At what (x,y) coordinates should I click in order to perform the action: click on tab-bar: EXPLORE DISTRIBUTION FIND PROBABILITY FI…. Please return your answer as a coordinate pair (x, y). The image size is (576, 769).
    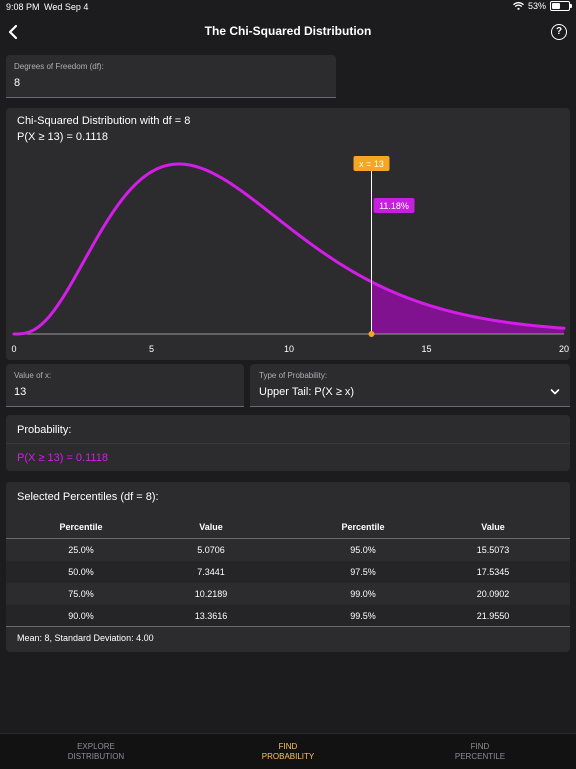
    Looking at the image, I should click on (288, 751).